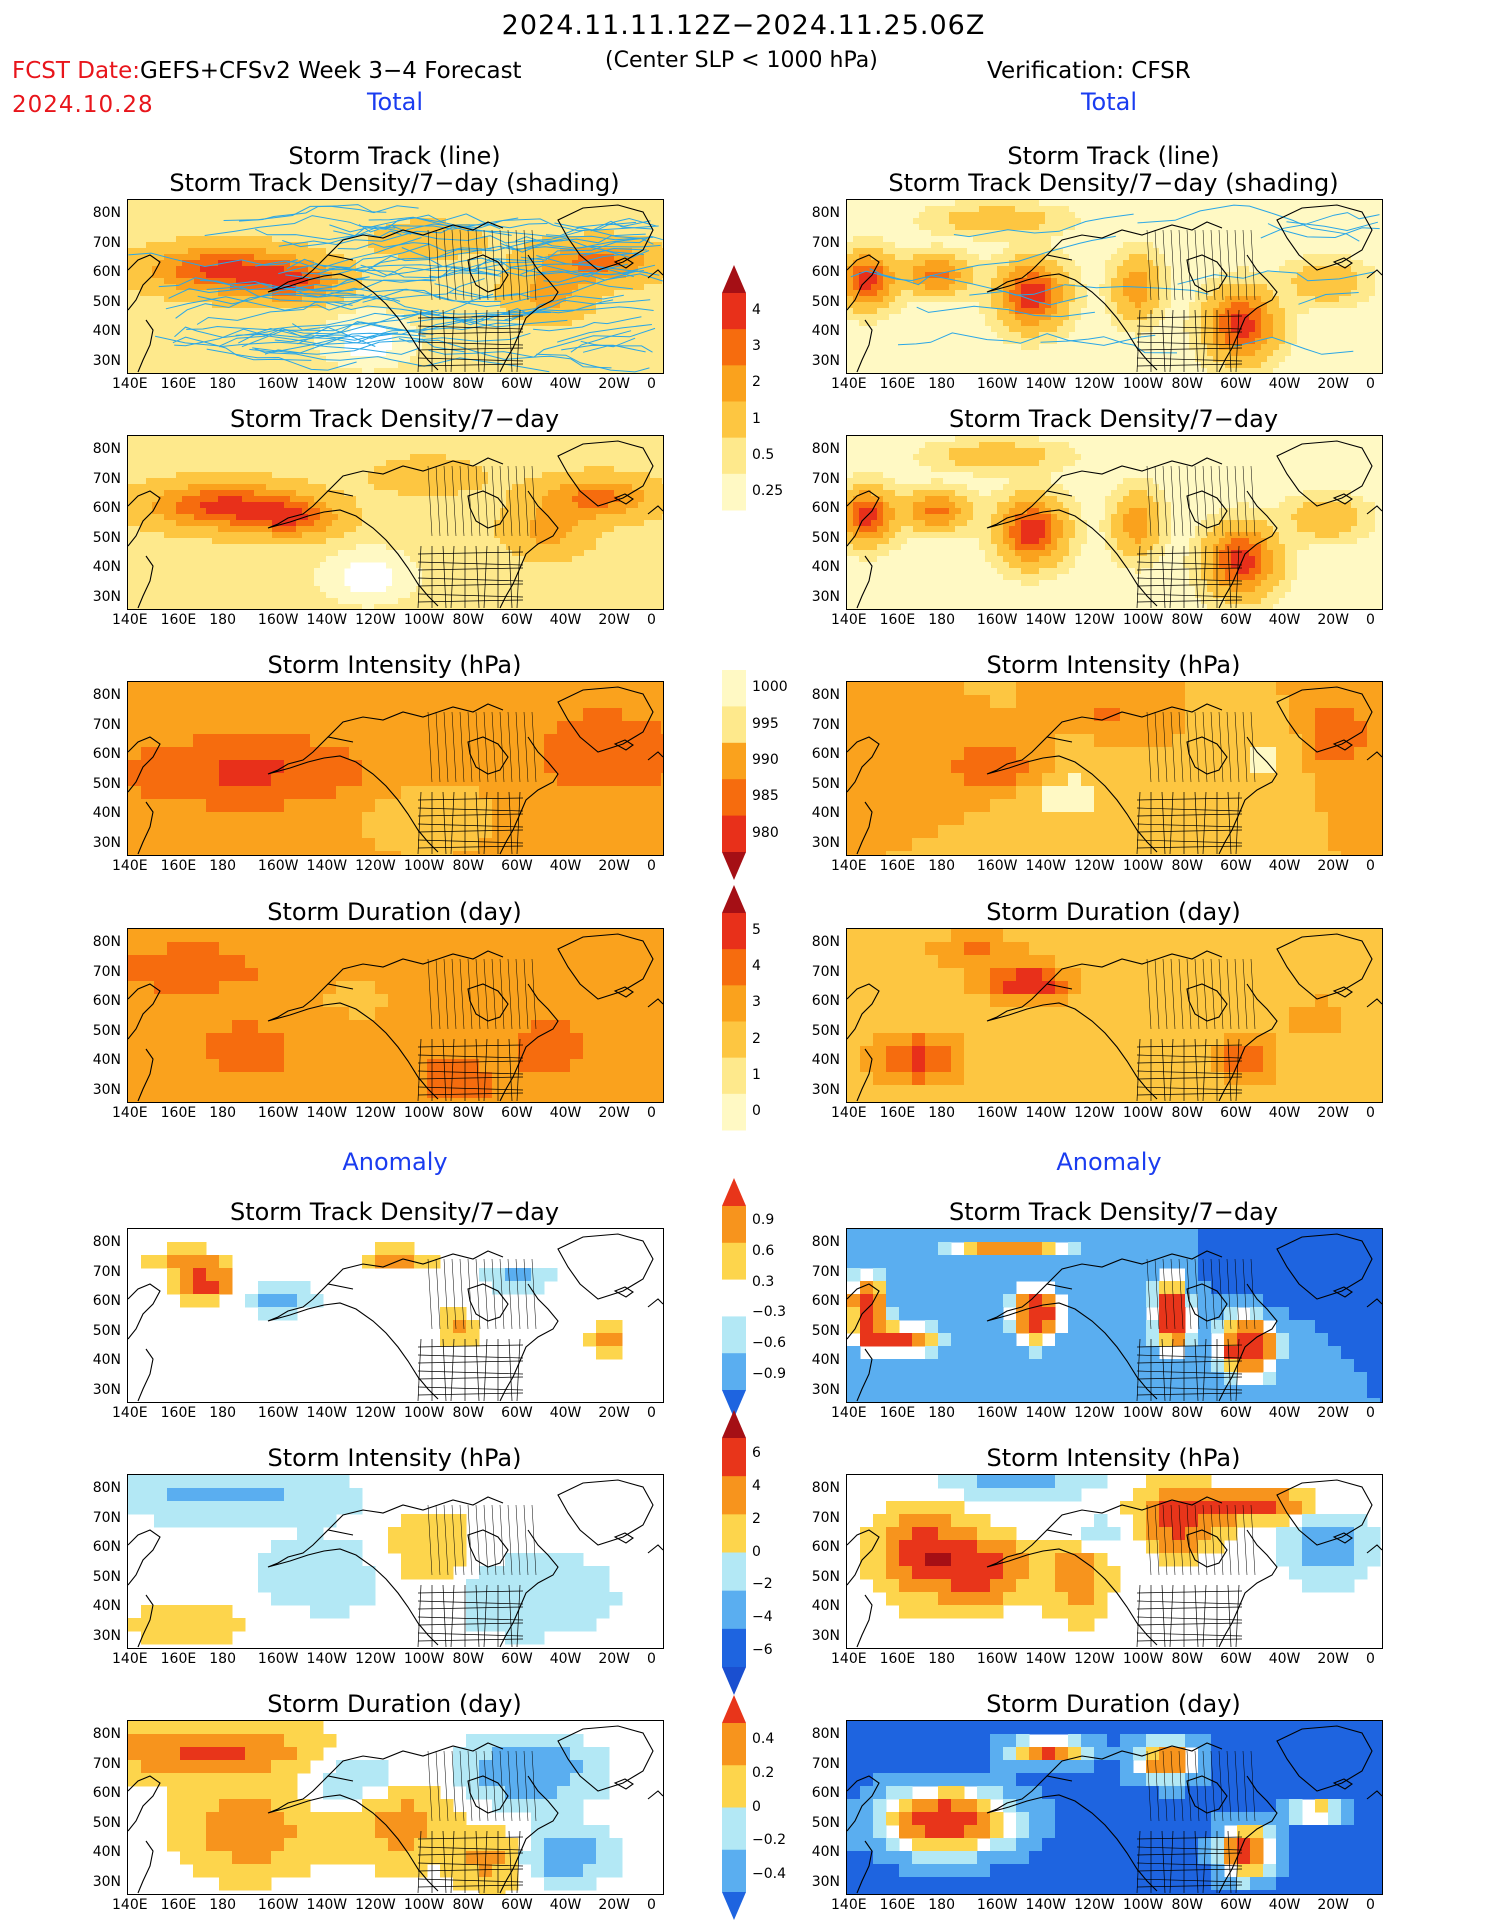  I want to click on colorbar-intensity, so click(734, 775).